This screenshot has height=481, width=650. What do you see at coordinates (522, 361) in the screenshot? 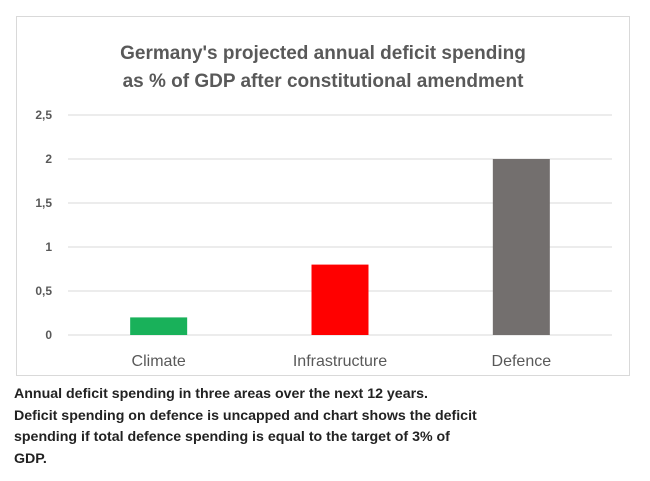
I see `x-tick-label-defence: Defence` at bounding box center [522, 361].